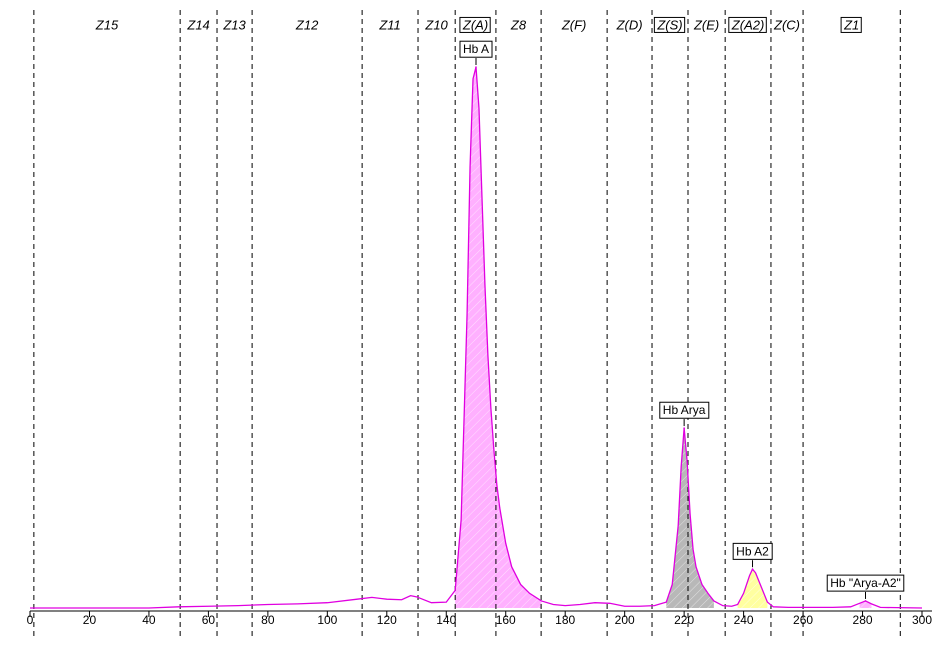 The width and height of the screenshot is (951, 667). Describe the element at coordinates (684, 620) in the screenshot. I see `x-tick-label: 220` at that location.